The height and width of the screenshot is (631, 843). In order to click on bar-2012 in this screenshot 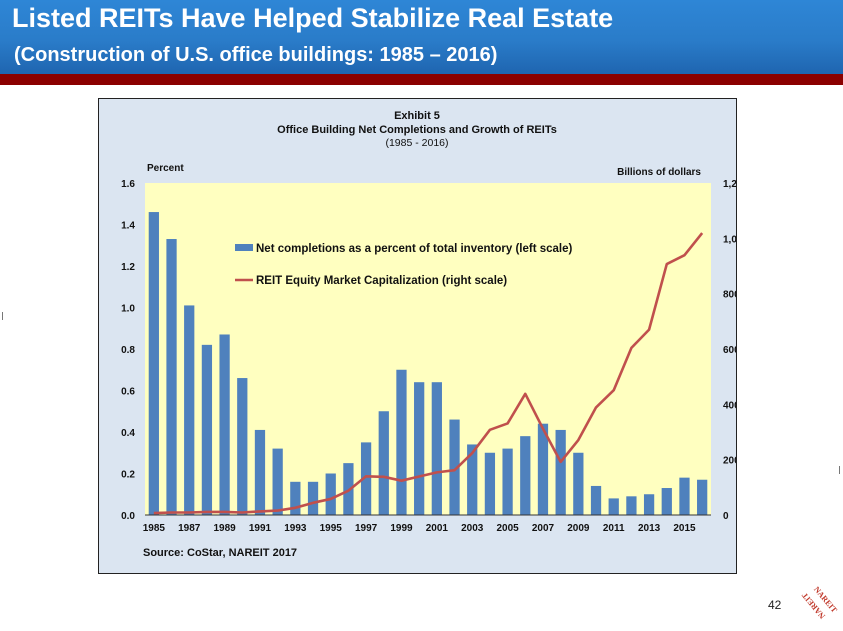, I will do `click(631, 505)`.